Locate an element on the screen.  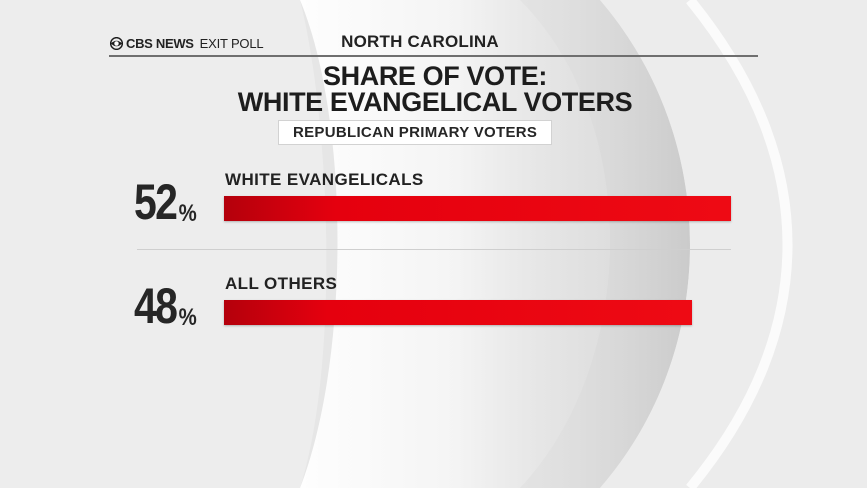
chart-title: SHARE OF VOTE: WHITE EVANGELICAL VOTERS is located at coordinates (435, 89).